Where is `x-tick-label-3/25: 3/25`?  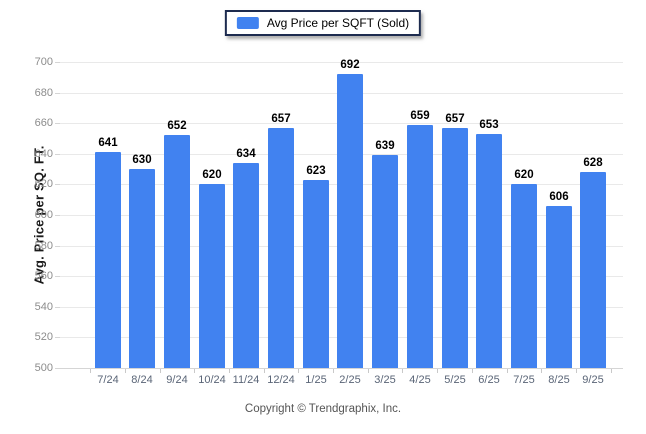 x-tick-label-3/25: 3/25 is located at coordinates (385, 380).